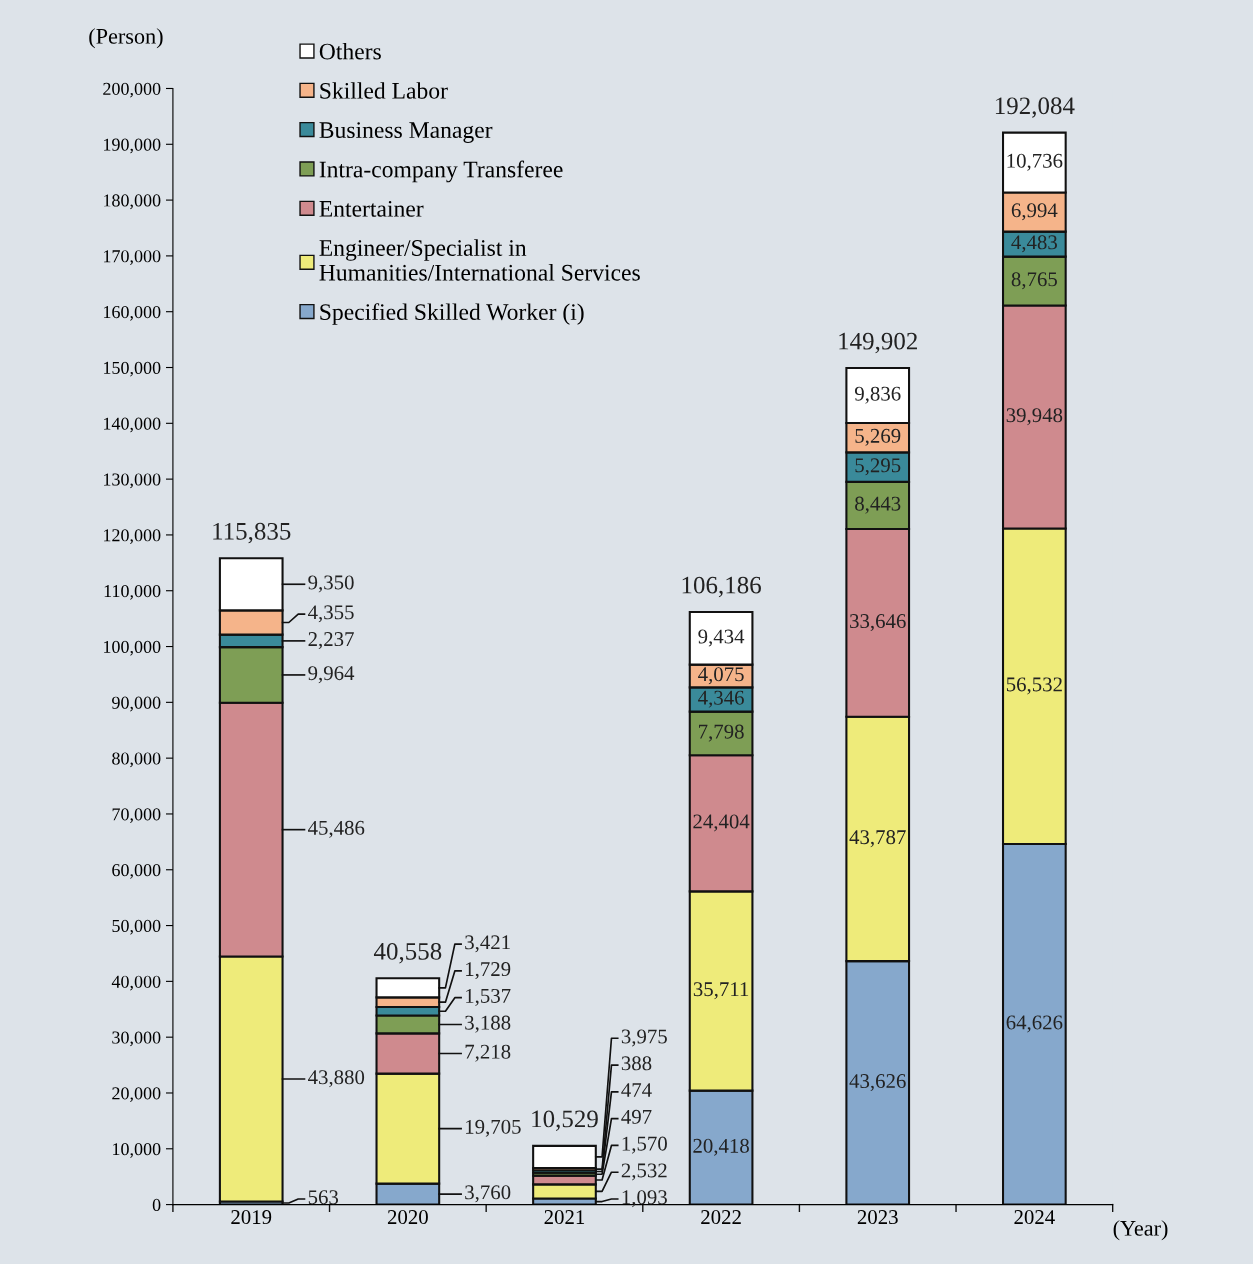 The image size is (1253, 1264). Describe the element at coordinates (721, 676) in the screenshot. I see `data-label: 4,075` at that location.